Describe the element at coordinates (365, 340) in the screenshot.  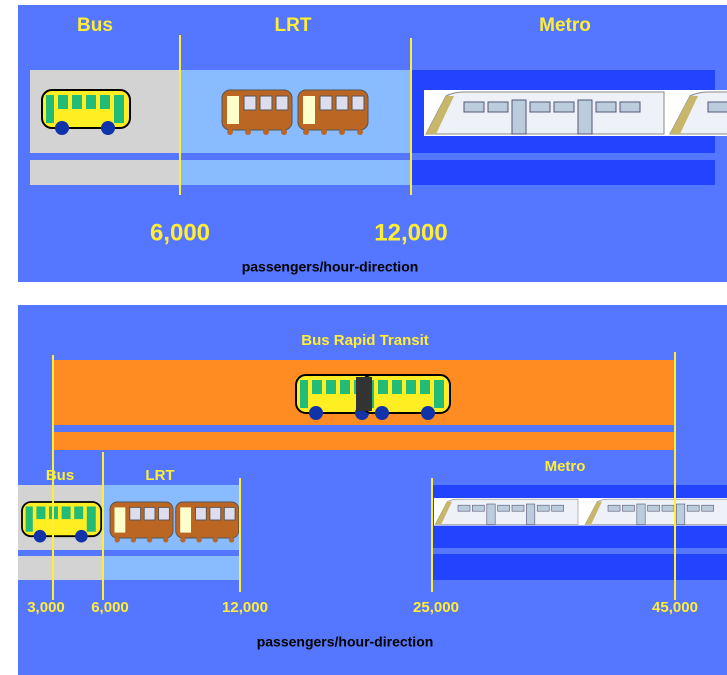
I see `title: Bus Rapid Transit` at that location.